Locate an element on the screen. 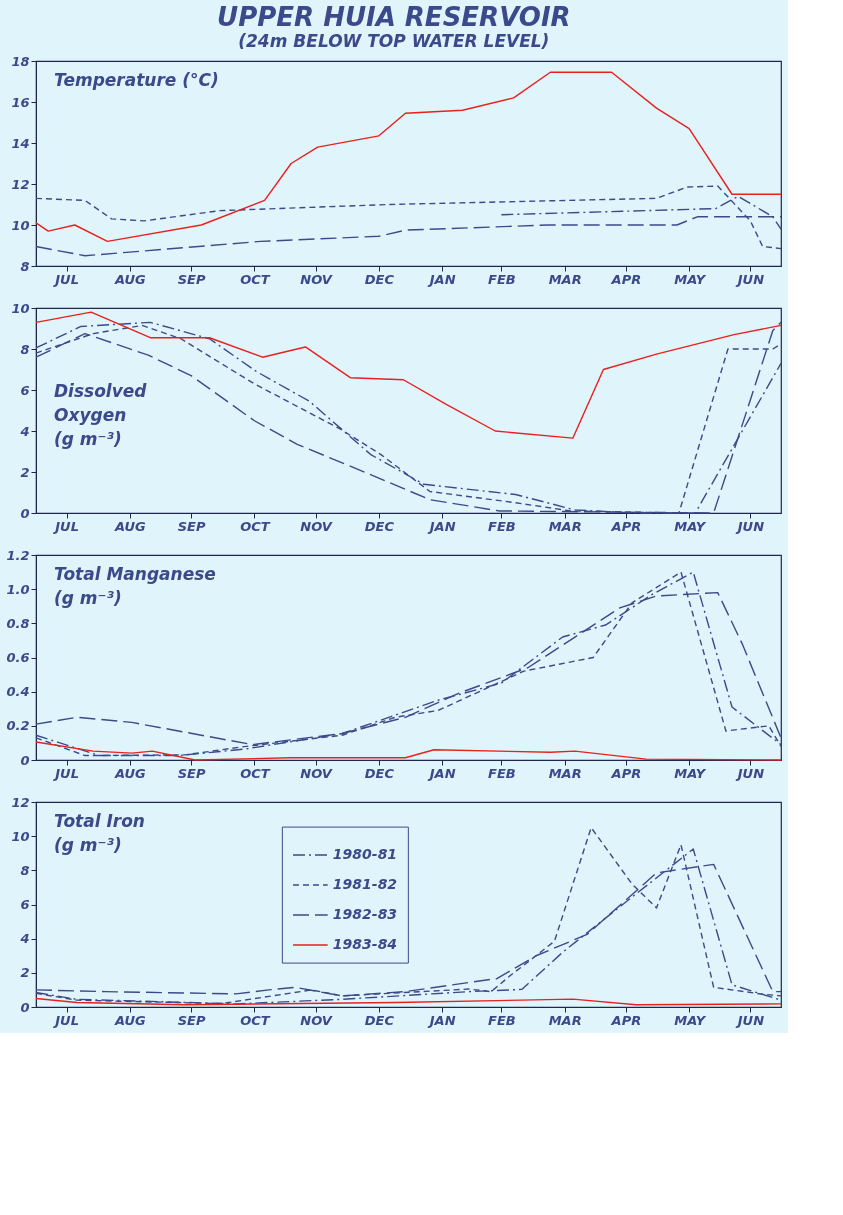  y-tick-label: 18 is located at coordinates (20, 61).